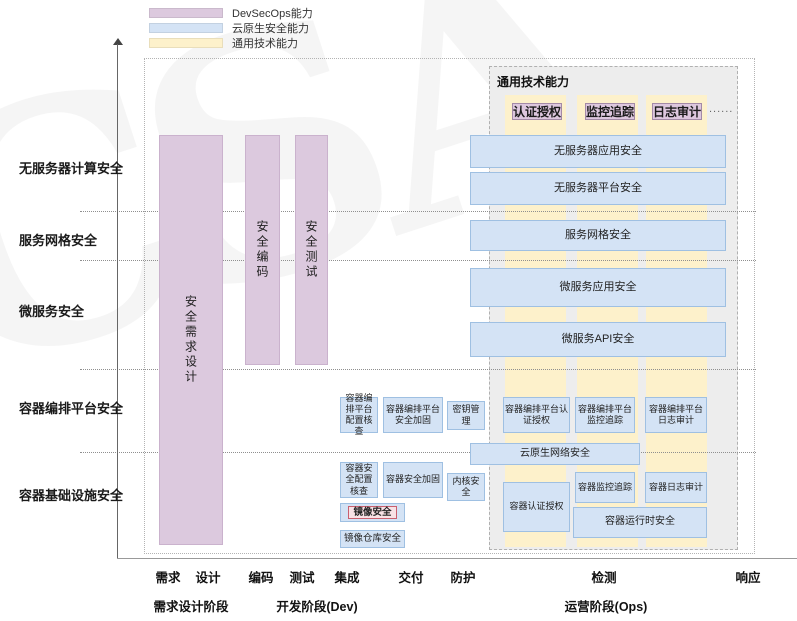 The image size is (797, 621). Describe the element at coordinates (598, 188) in the screenshot. I see `bar-serverless-platform-security: 无服务器平台安全` at that location.